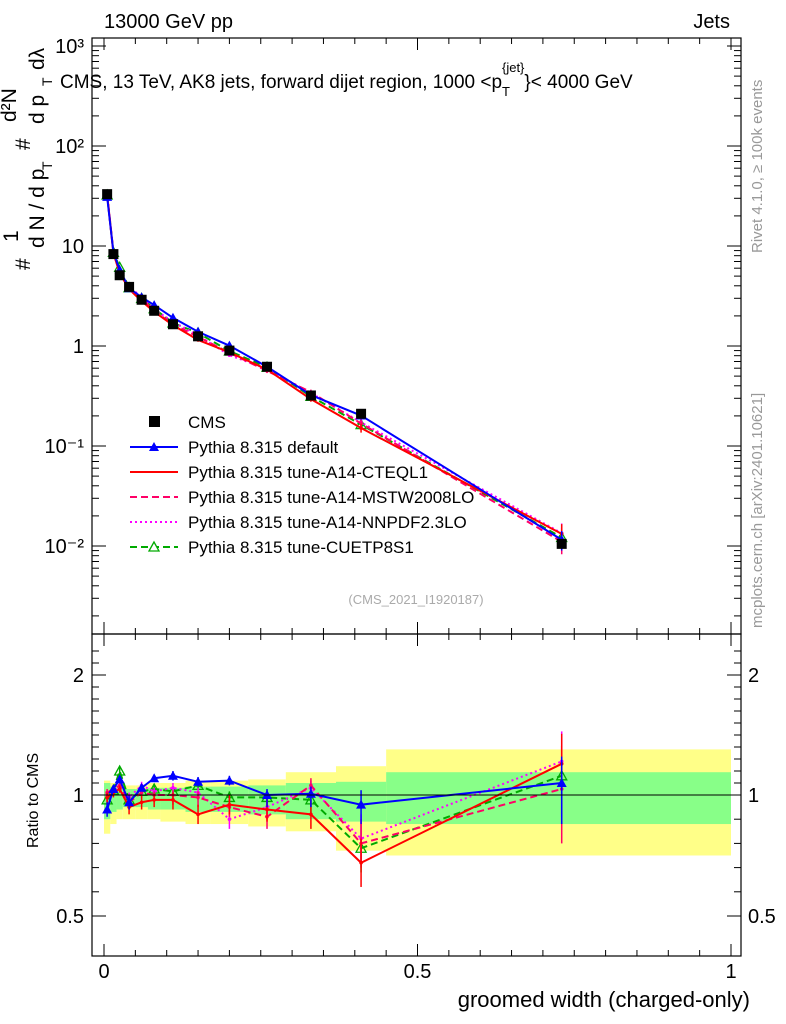  I want to click on y-tick-label: 10³, so click(69, 47).